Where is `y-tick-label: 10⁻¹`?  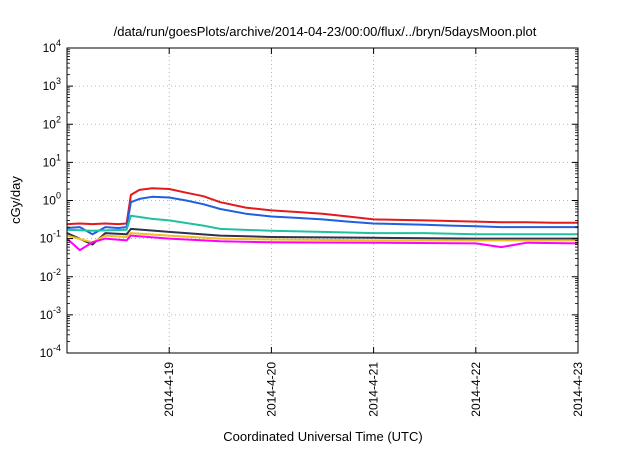
y-tick-label: 10⁻¹ is located at coordinates (50, 237).